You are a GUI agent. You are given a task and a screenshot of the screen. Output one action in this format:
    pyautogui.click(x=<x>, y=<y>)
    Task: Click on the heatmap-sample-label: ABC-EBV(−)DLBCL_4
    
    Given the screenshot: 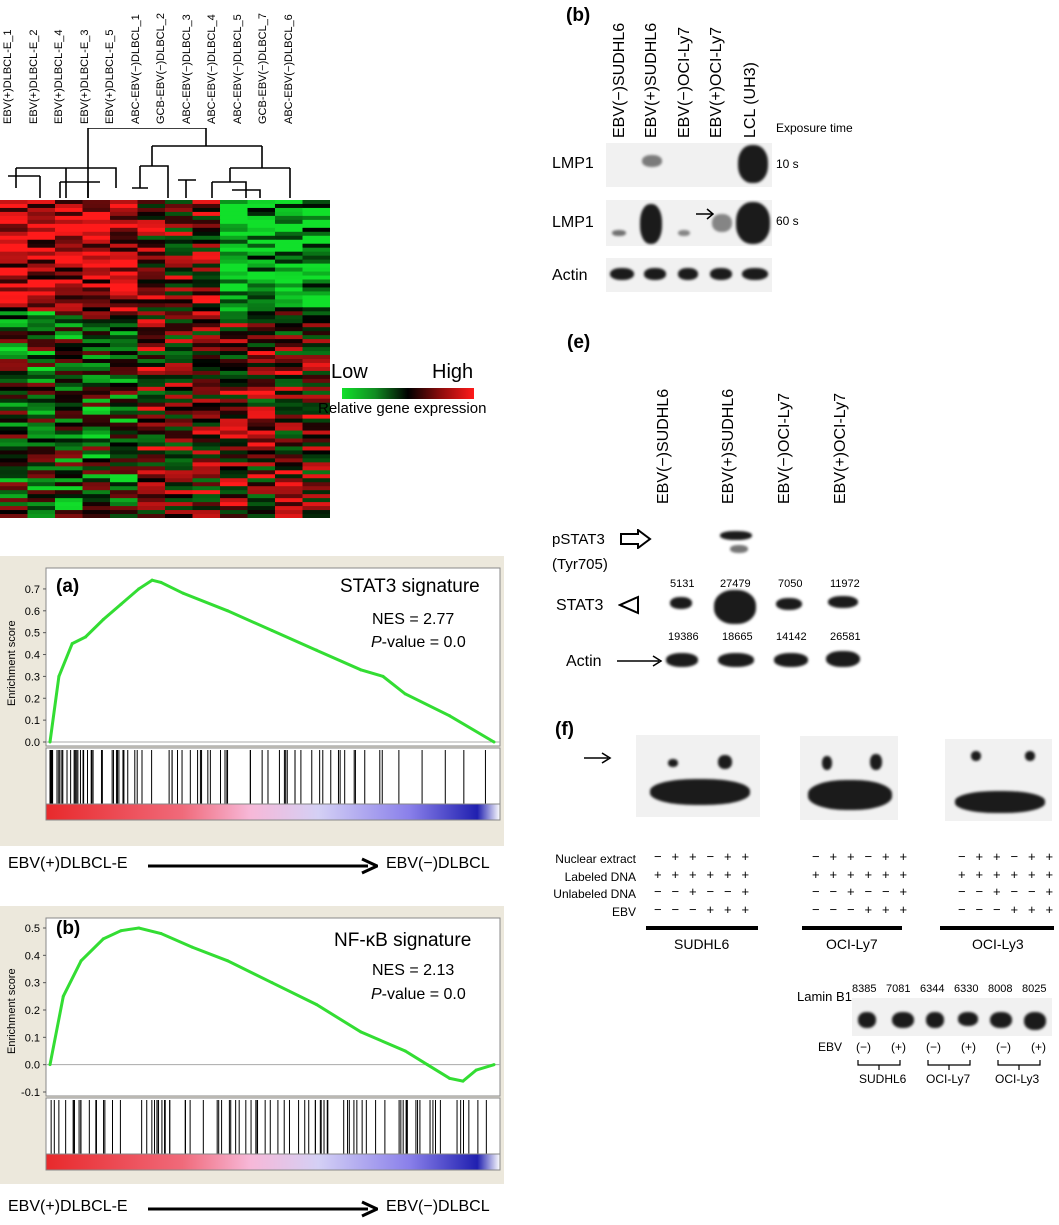 What is the action you would take?
    pyautogui.click(x=212, y=69)
    